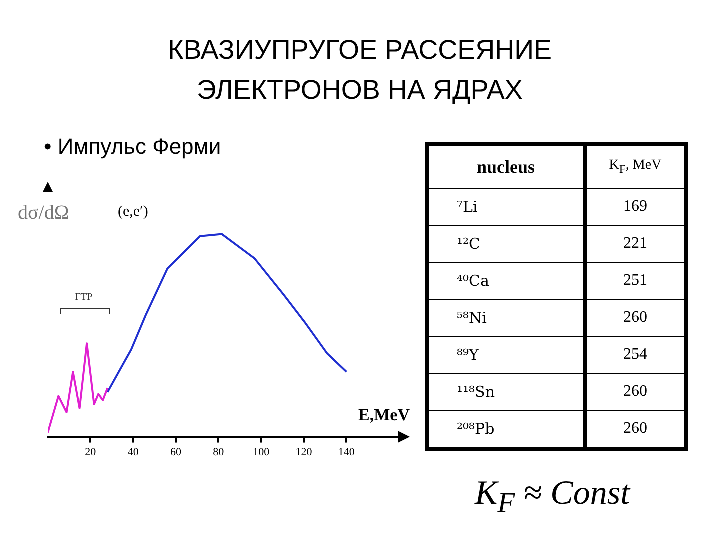  I want to click on category-label: ⁸⁹Y, so click(506, 355).